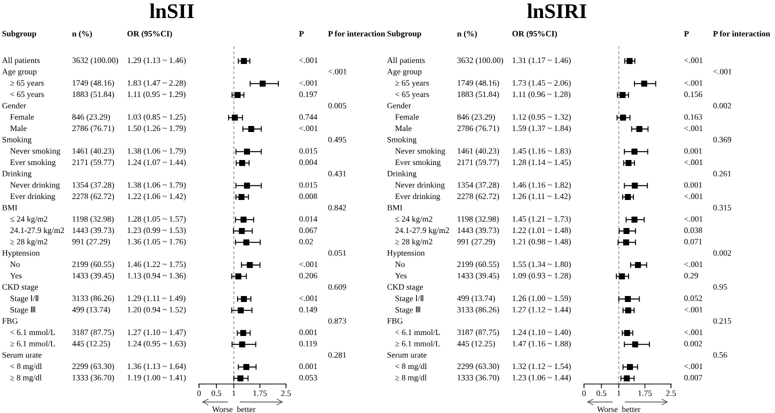 This screenshot has height=413, width=775. What do you see at coordinates (411, 367) in the screenshot?
I see `category-label: < 8 mg/dl` at bounding box center [411, 367].